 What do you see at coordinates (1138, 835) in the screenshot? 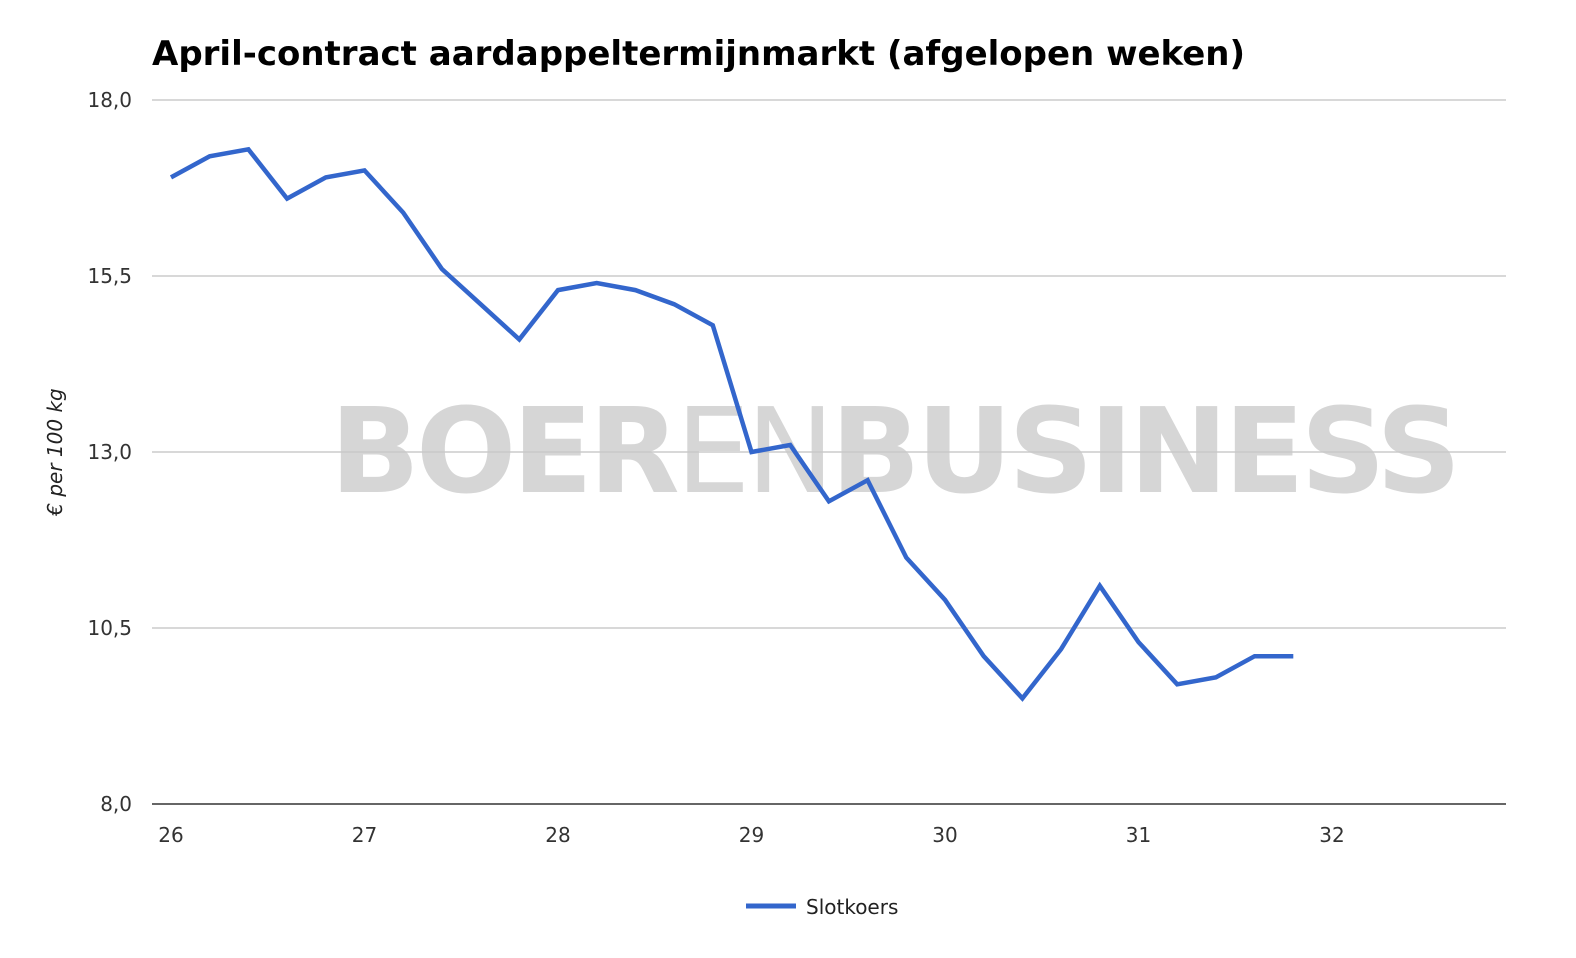
I see `x-tick-label: 31` at bounding box center [1138, 835].